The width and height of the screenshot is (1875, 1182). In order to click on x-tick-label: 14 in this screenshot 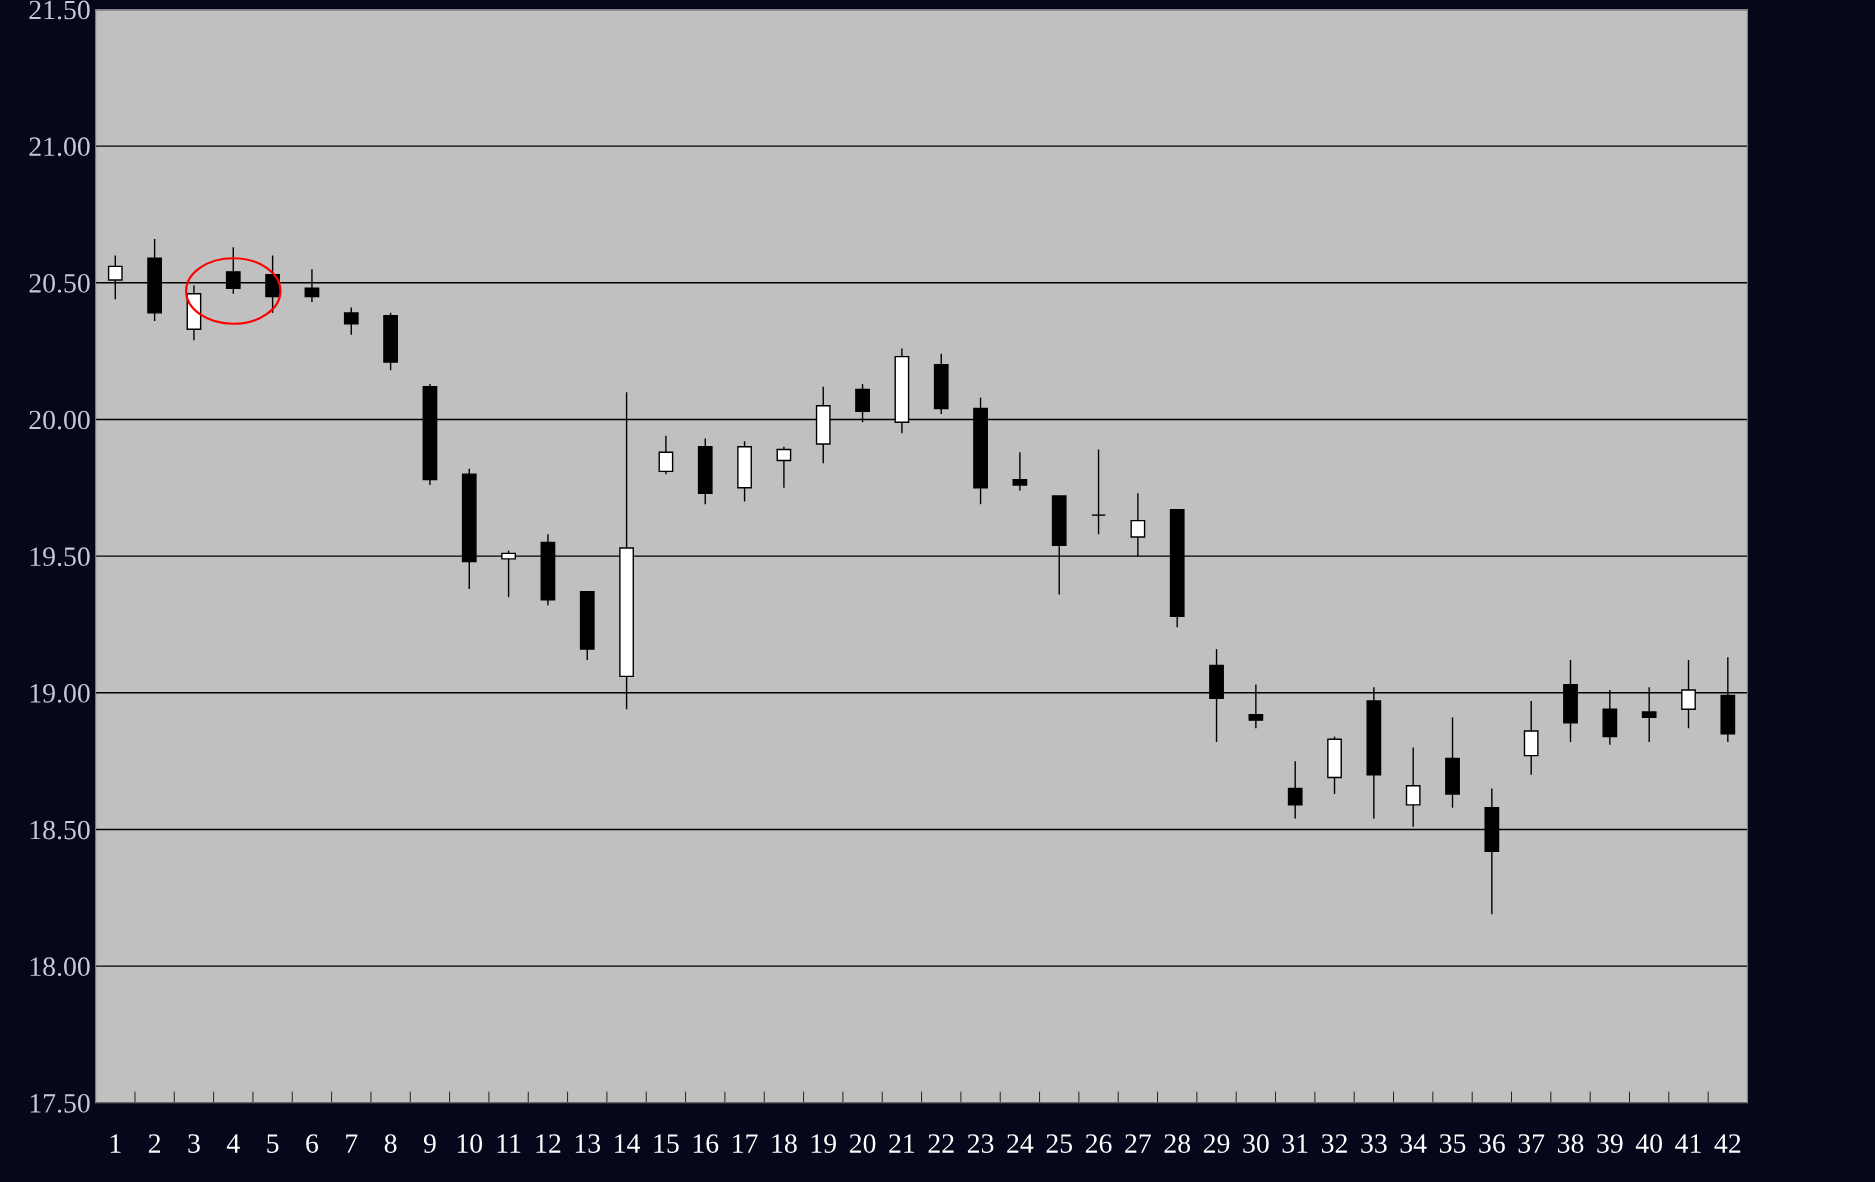, I will do `click(628, 1143)`.